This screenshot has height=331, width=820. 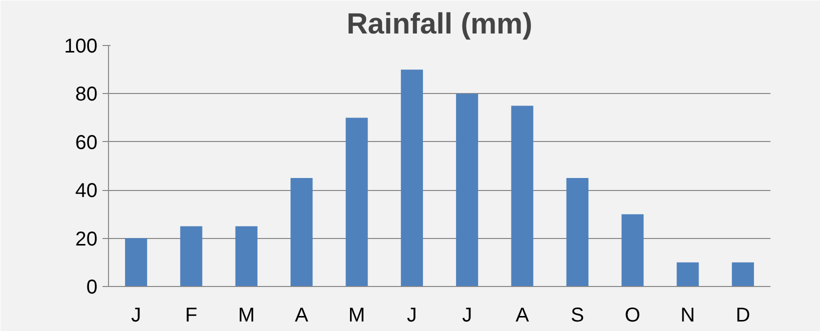 I want to click on x-tick-label: O, so click(x=632, y=315).